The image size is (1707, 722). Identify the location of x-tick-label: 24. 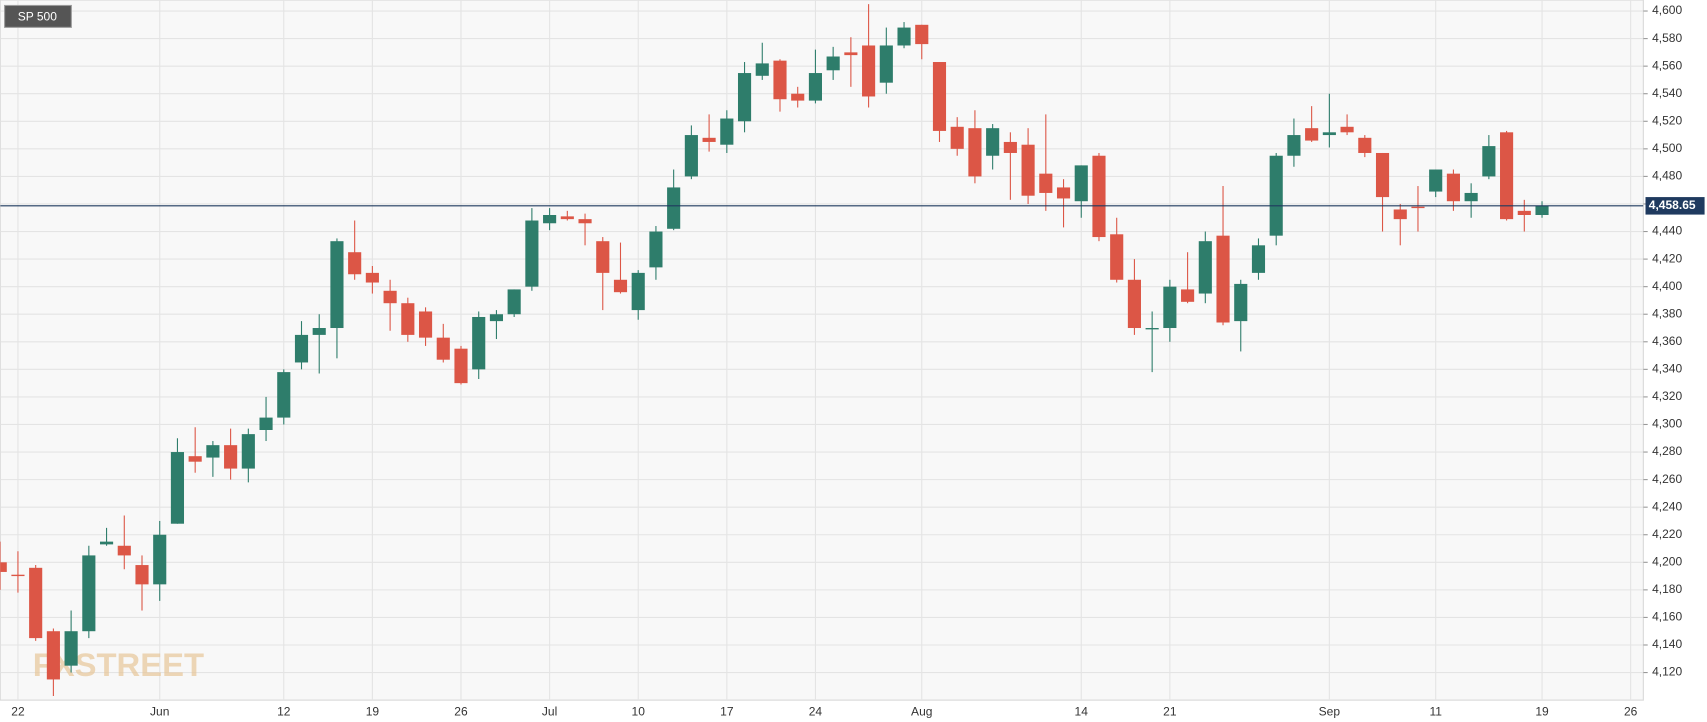
(816, 711).